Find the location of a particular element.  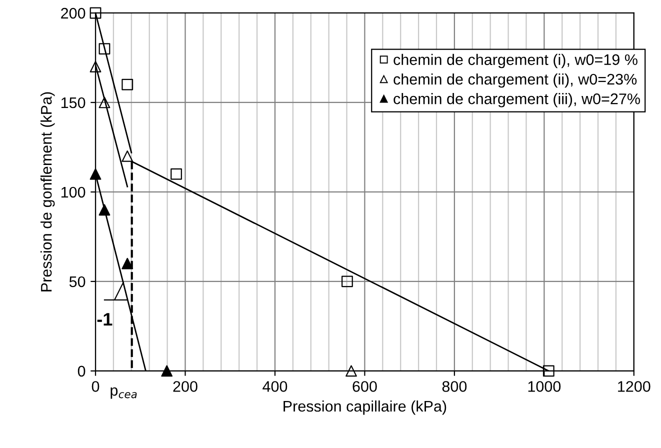

text: p$_{cea}$ is located at coordinates (123, 393).